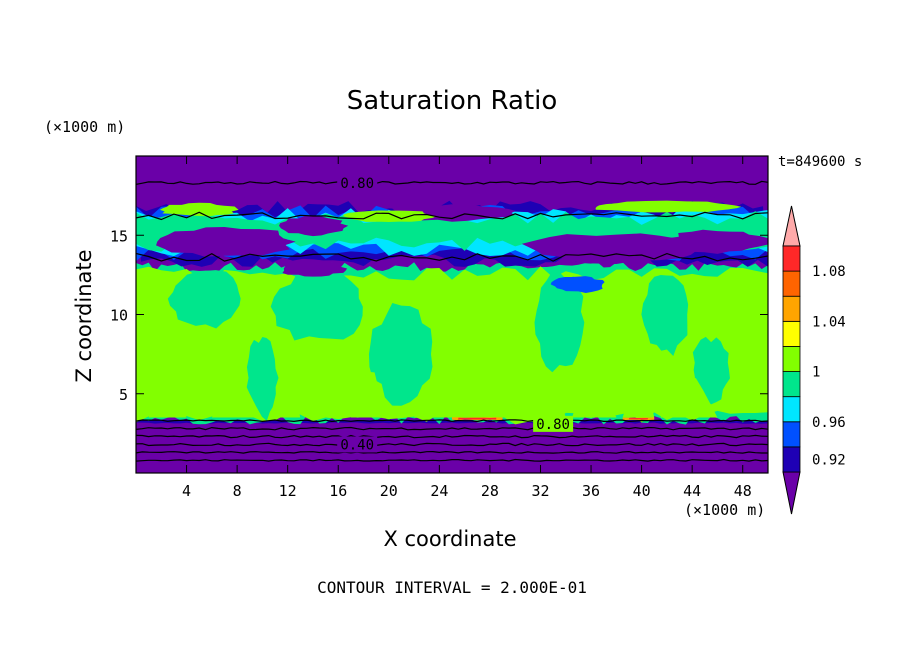 The image size is (904, 654). I want to click on x-tick-label: 20, so click(389, 491).